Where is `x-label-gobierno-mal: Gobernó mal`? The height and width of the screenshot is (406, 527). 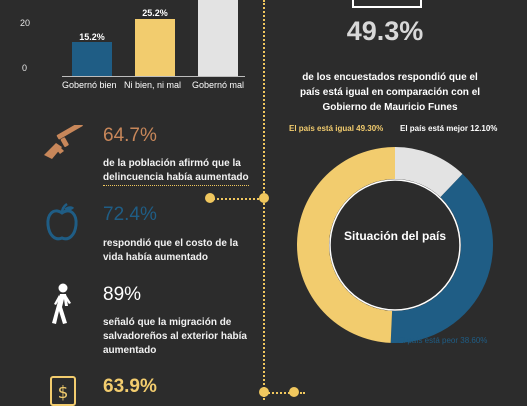 x-label-gobierno-mal: Gobernó mal is located at coordinates (218, 85).